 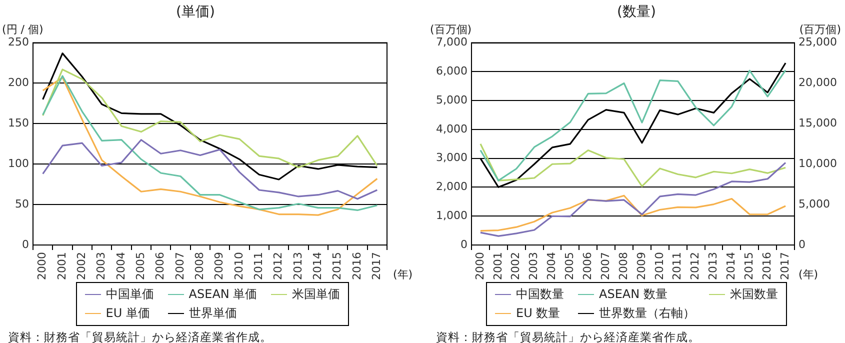 What do you see at coordinates (452, 187) in the screenshot?
I see `y-tick-label: 2,000` at bounding box center [452, 187].